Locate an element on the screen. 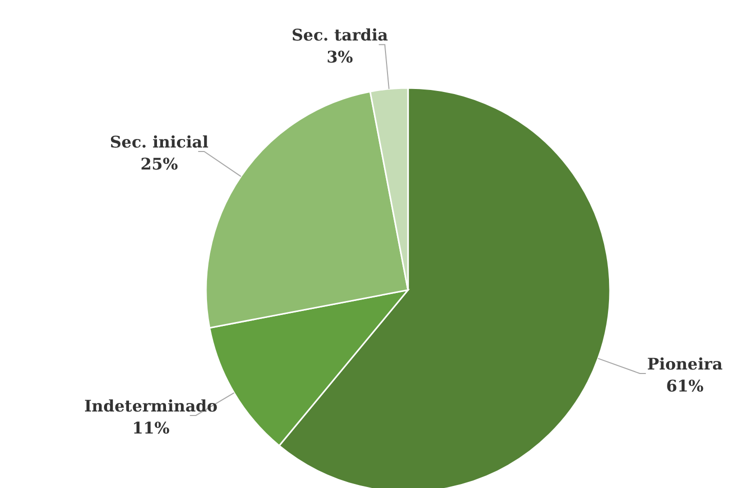 The width and height of the screenshot is (752, 488). data-label: 25% is located at coordinates (159, 164).